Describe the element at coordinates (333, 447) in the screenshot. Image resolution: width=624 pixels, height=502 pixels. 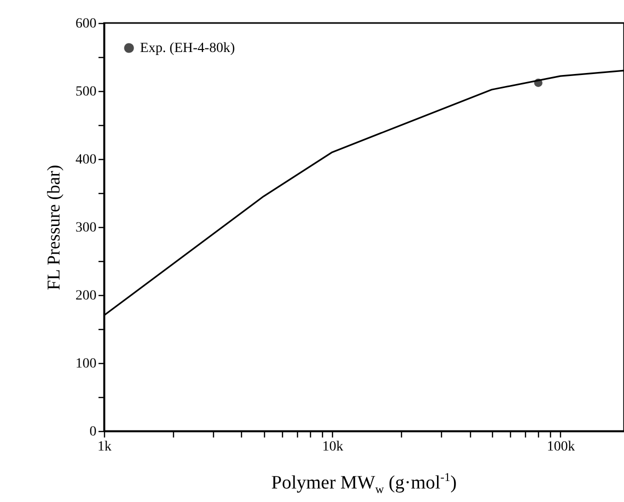
I see `x-tick-label: 10k` at that location.